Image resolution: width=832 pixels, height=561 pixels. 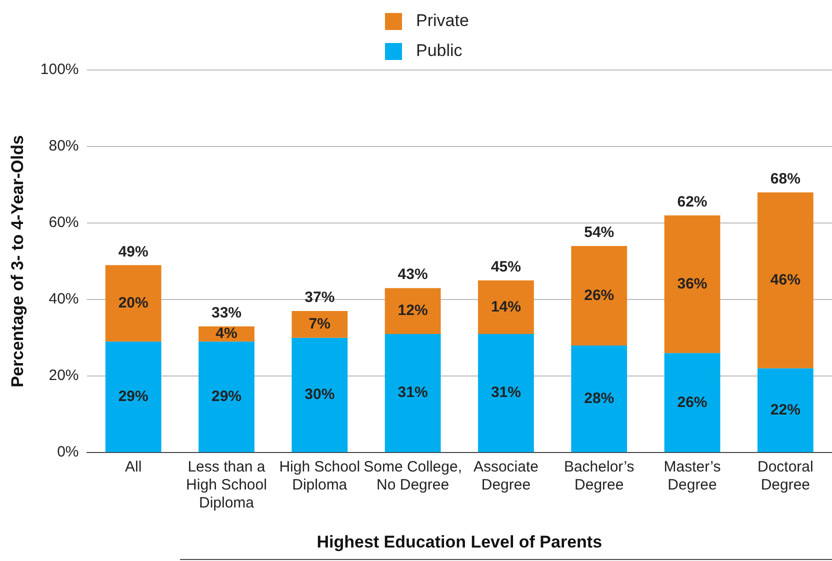 I want to click on data-label: 28%, so click(x=599, y=398).